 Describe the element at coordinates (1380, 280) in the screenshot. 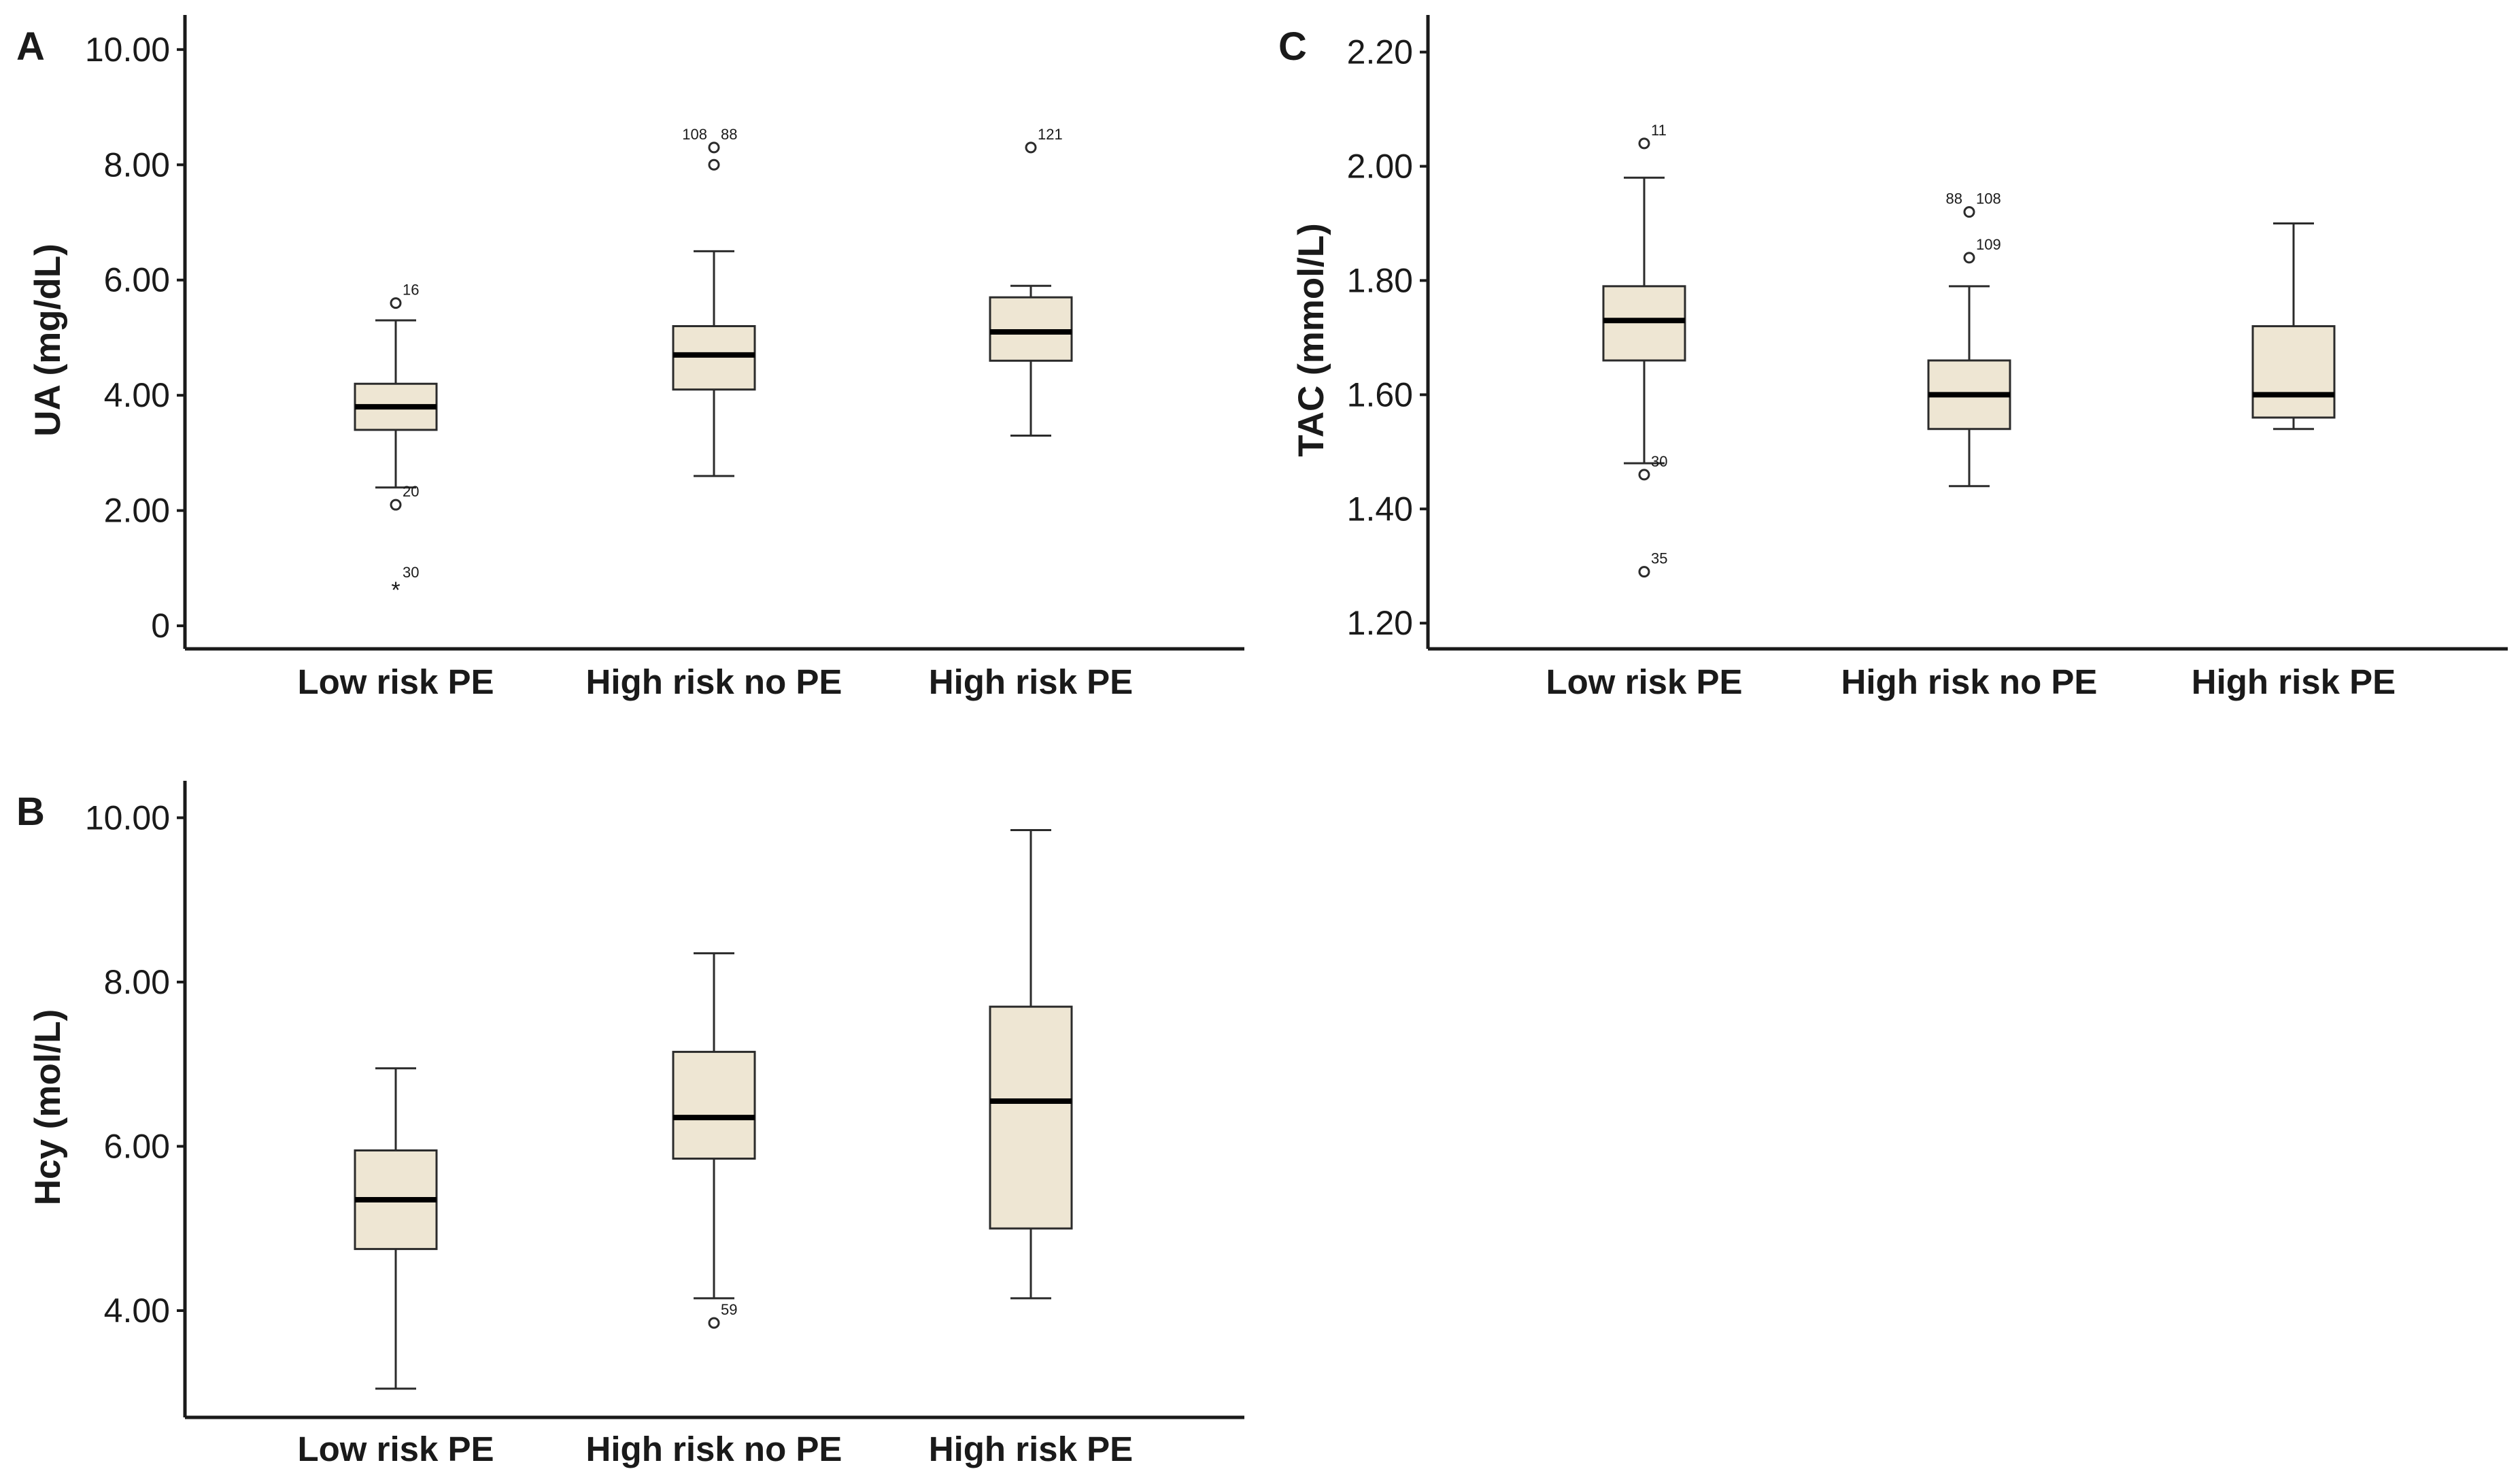

I see `y-tick-label-c: 1.80` at that location.